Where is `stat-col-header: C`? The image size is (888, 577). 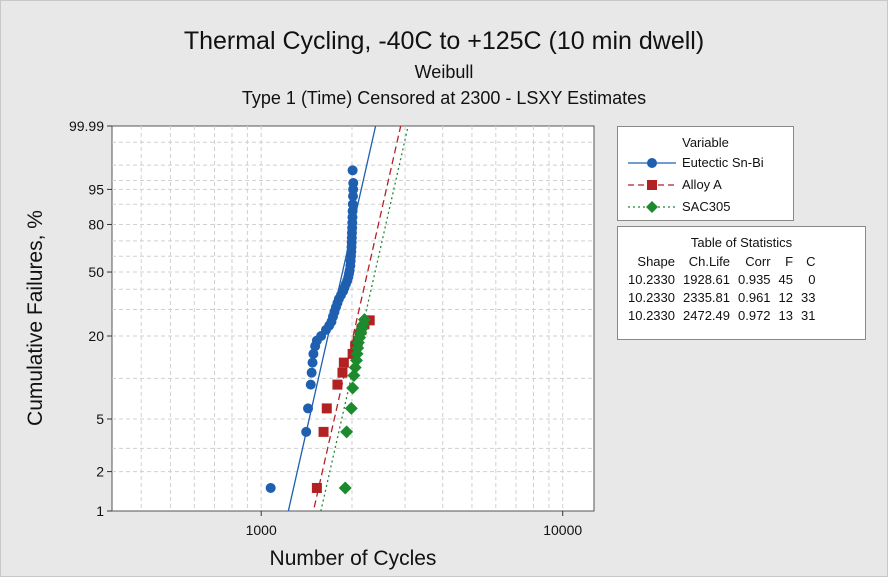
stat-col-header: C is located at coordinates (811, 261).